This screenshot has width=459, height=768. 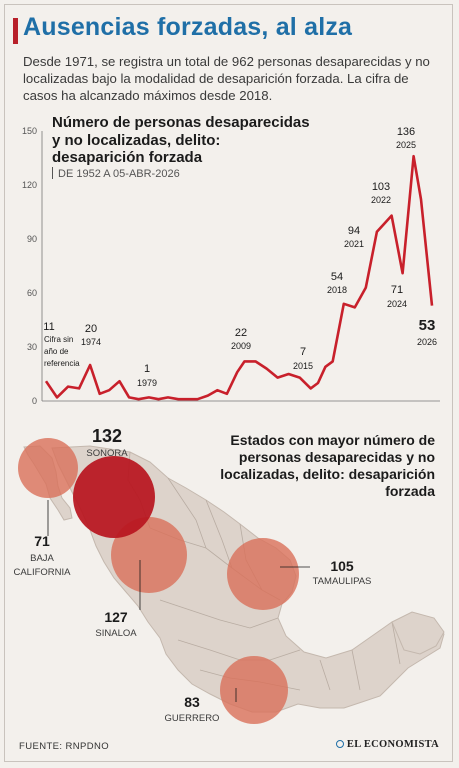 I want to click on point-year-label: 2015, so click(x=303, y=366).